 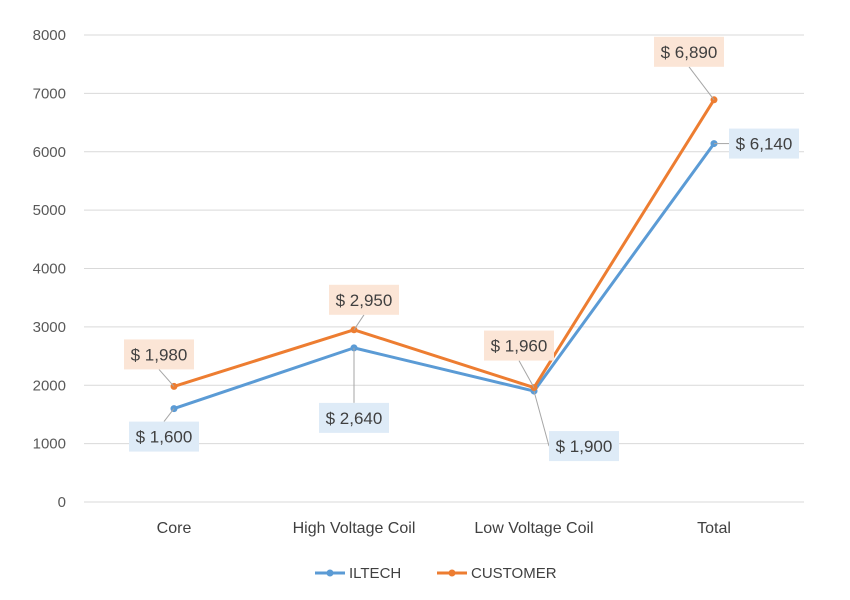 I want to click on x-category-label: Core, so click(x=174, y=528).